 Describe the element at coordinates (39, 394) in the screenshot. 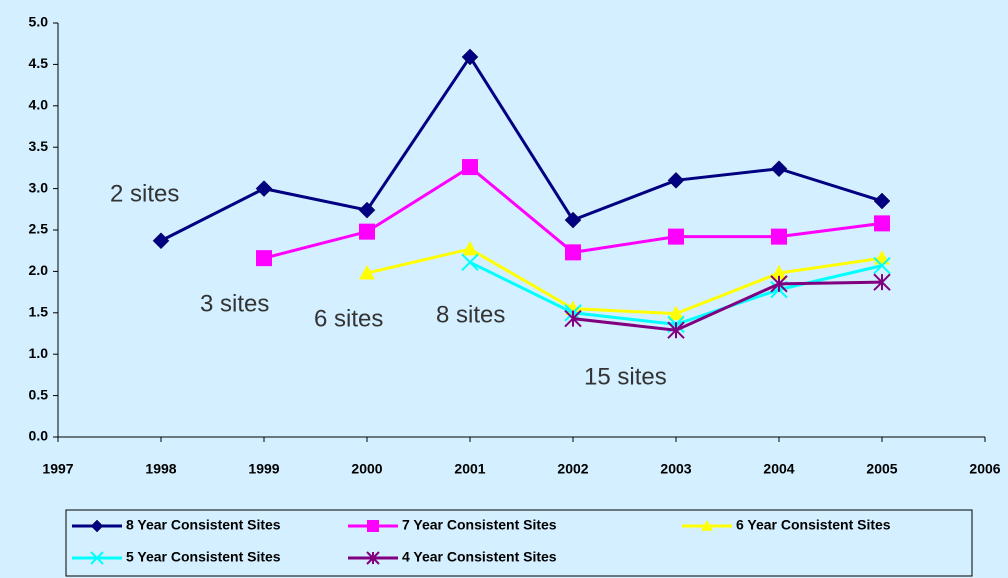

I see `y-tick-label: 0.5` at that location.